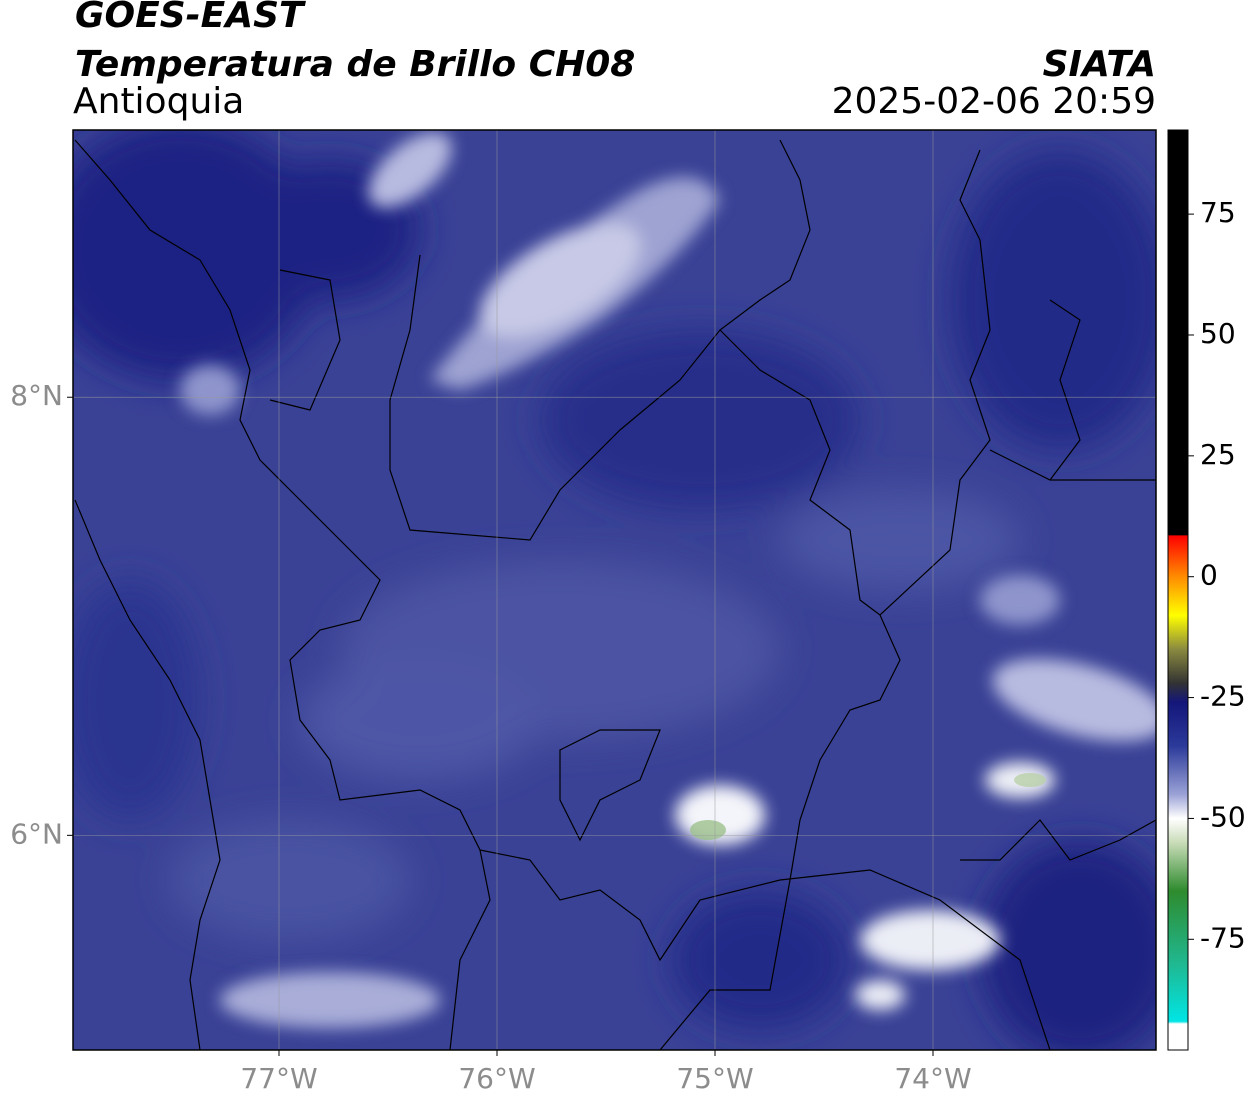 Image resolution: width=1252 pixels, height=1103 pixels. What do you see at coordinates (994, 101) in the screenshot?
I see `timestamp: 2025-02-06 20:59` at bounding box center [994, 101].